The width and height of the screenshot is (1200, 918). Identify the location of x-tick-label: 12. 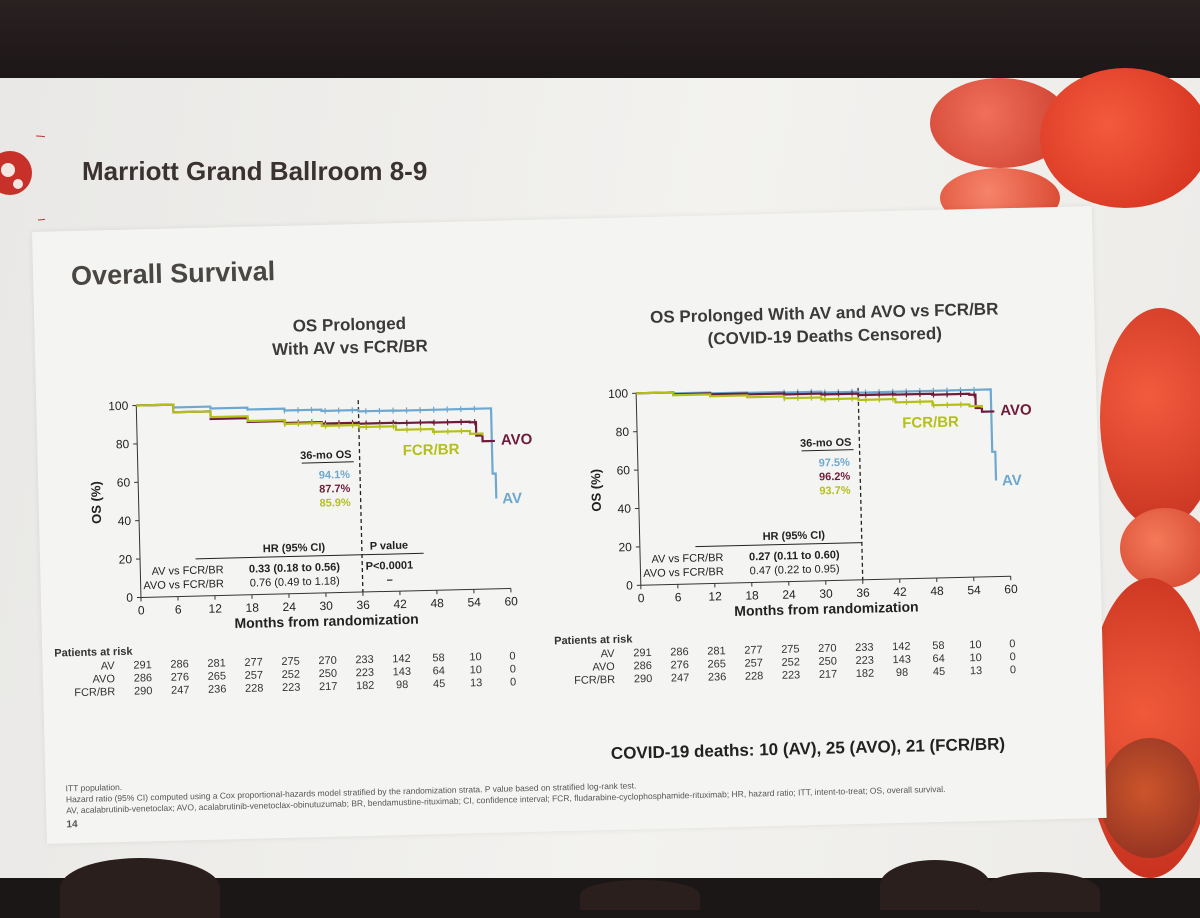
(215, 608).